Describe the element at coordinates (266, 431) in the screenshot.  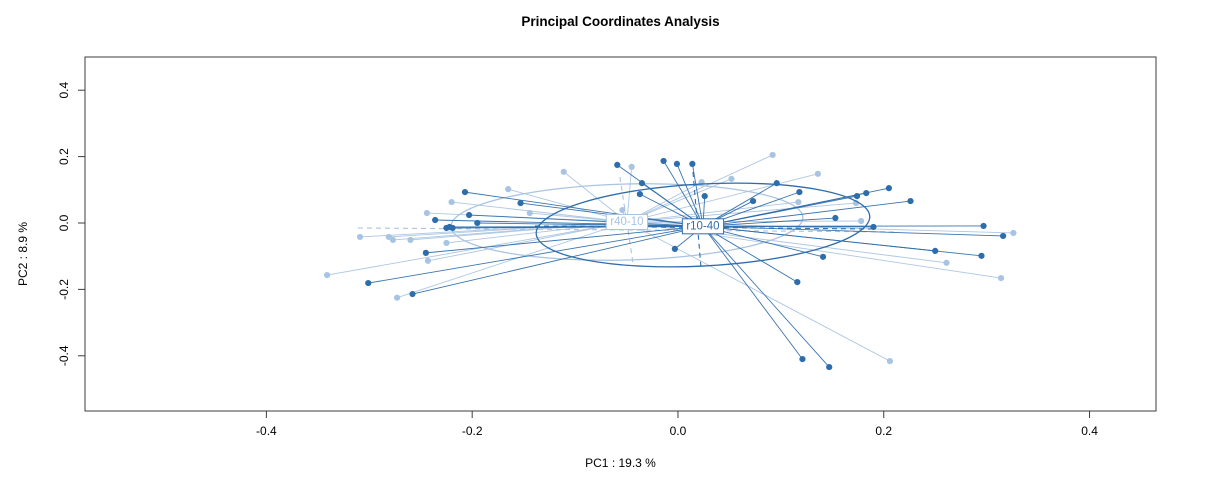
I see `x-tick-label: -0.4` at that location.